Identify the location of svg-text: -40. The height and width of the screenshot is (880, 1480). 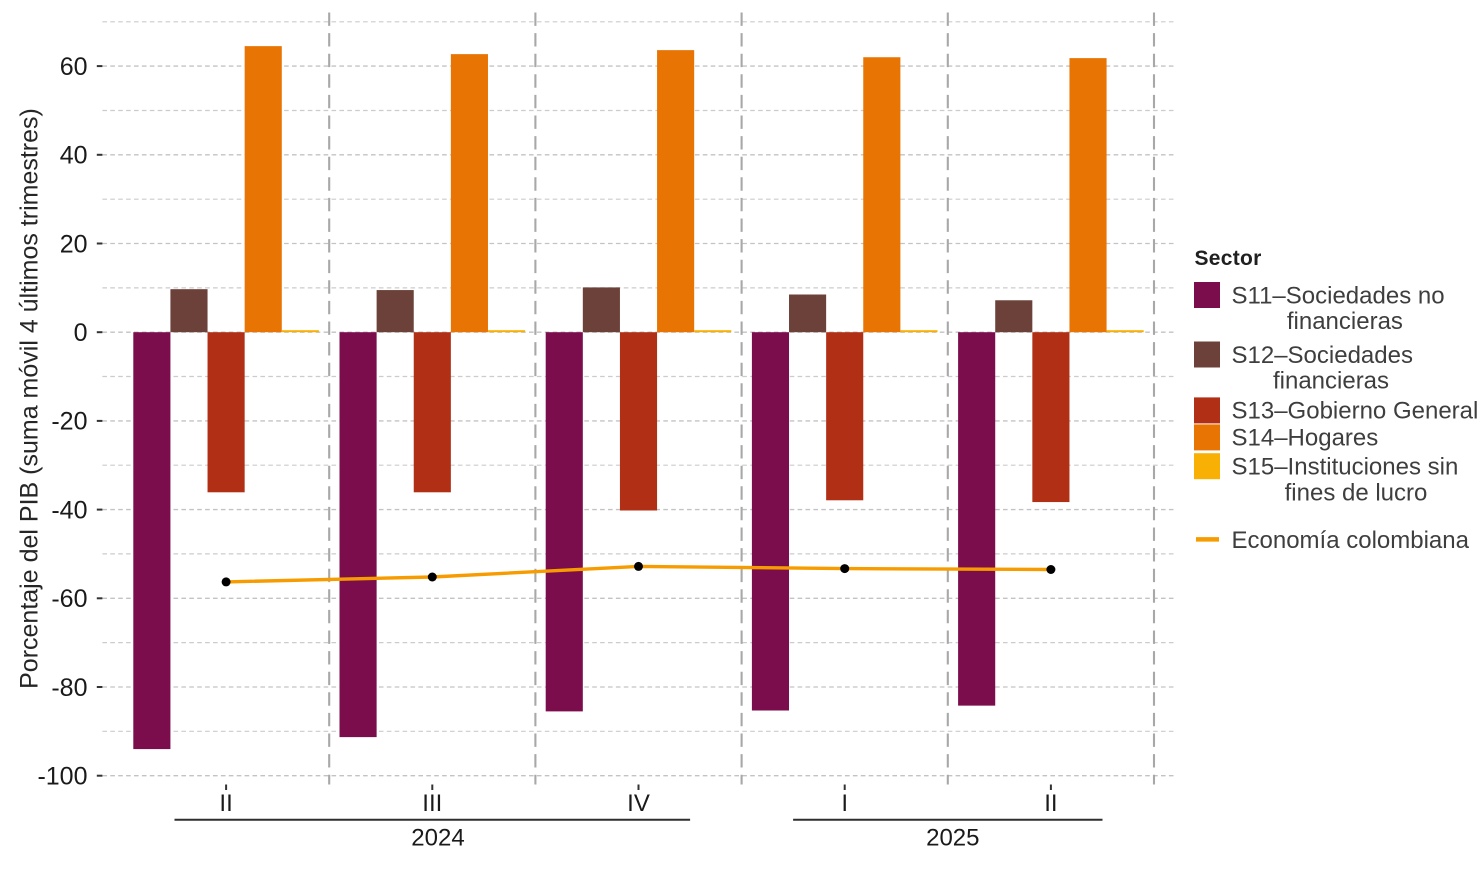
(69, 510).